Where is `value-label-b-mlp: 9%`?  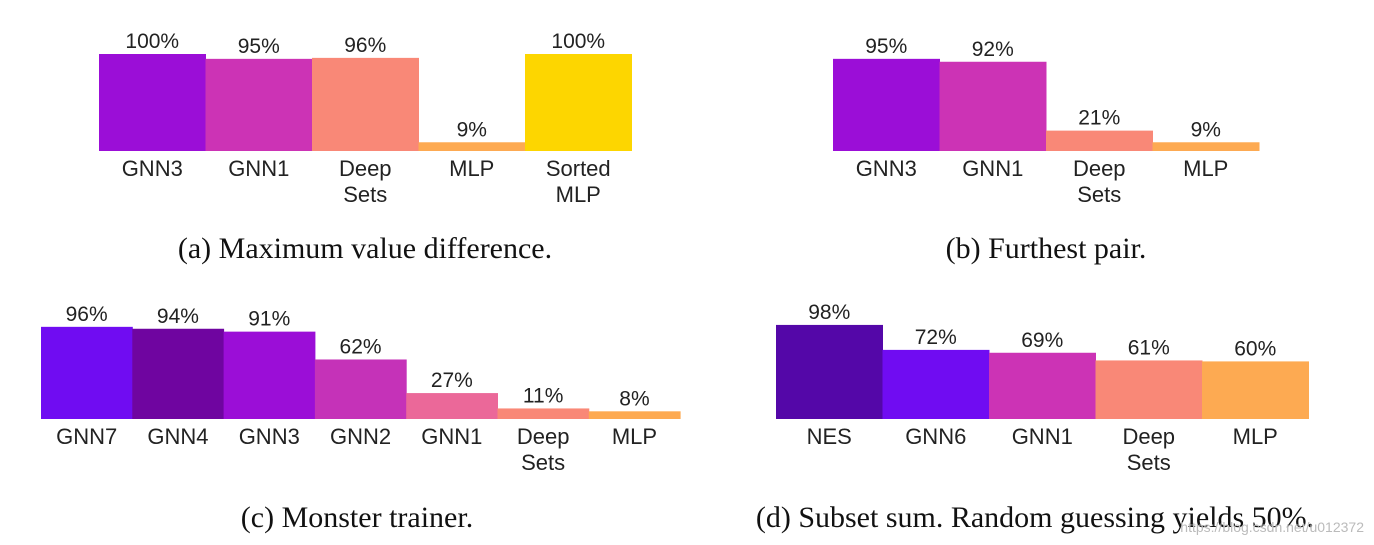 value-label-b-mlp: 9% is located at coordinates (1206, 129).